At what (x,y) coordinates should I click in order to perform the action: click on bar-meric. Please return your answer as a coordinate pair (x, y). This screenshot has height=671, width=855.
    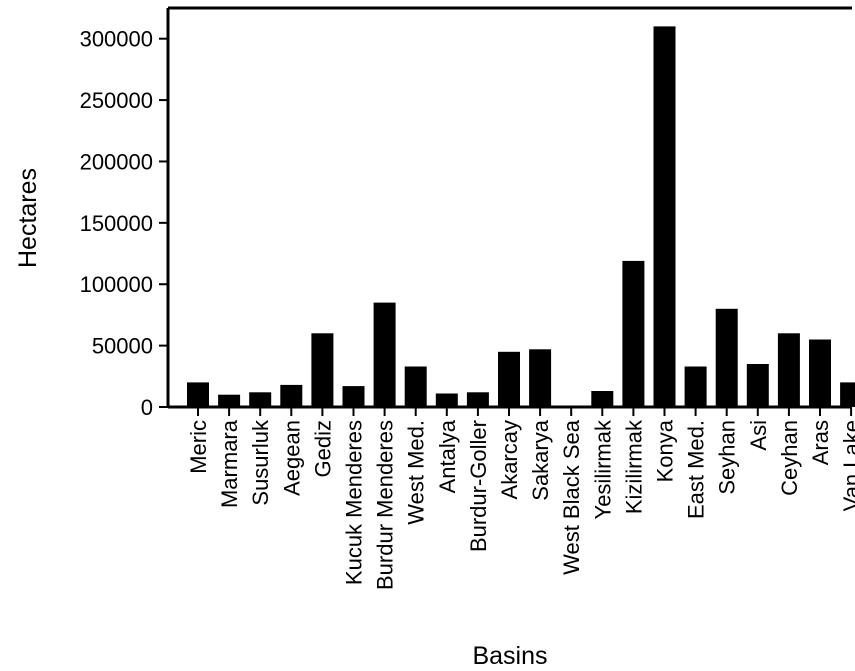
    Looking at the image, I should click on (198, 394).